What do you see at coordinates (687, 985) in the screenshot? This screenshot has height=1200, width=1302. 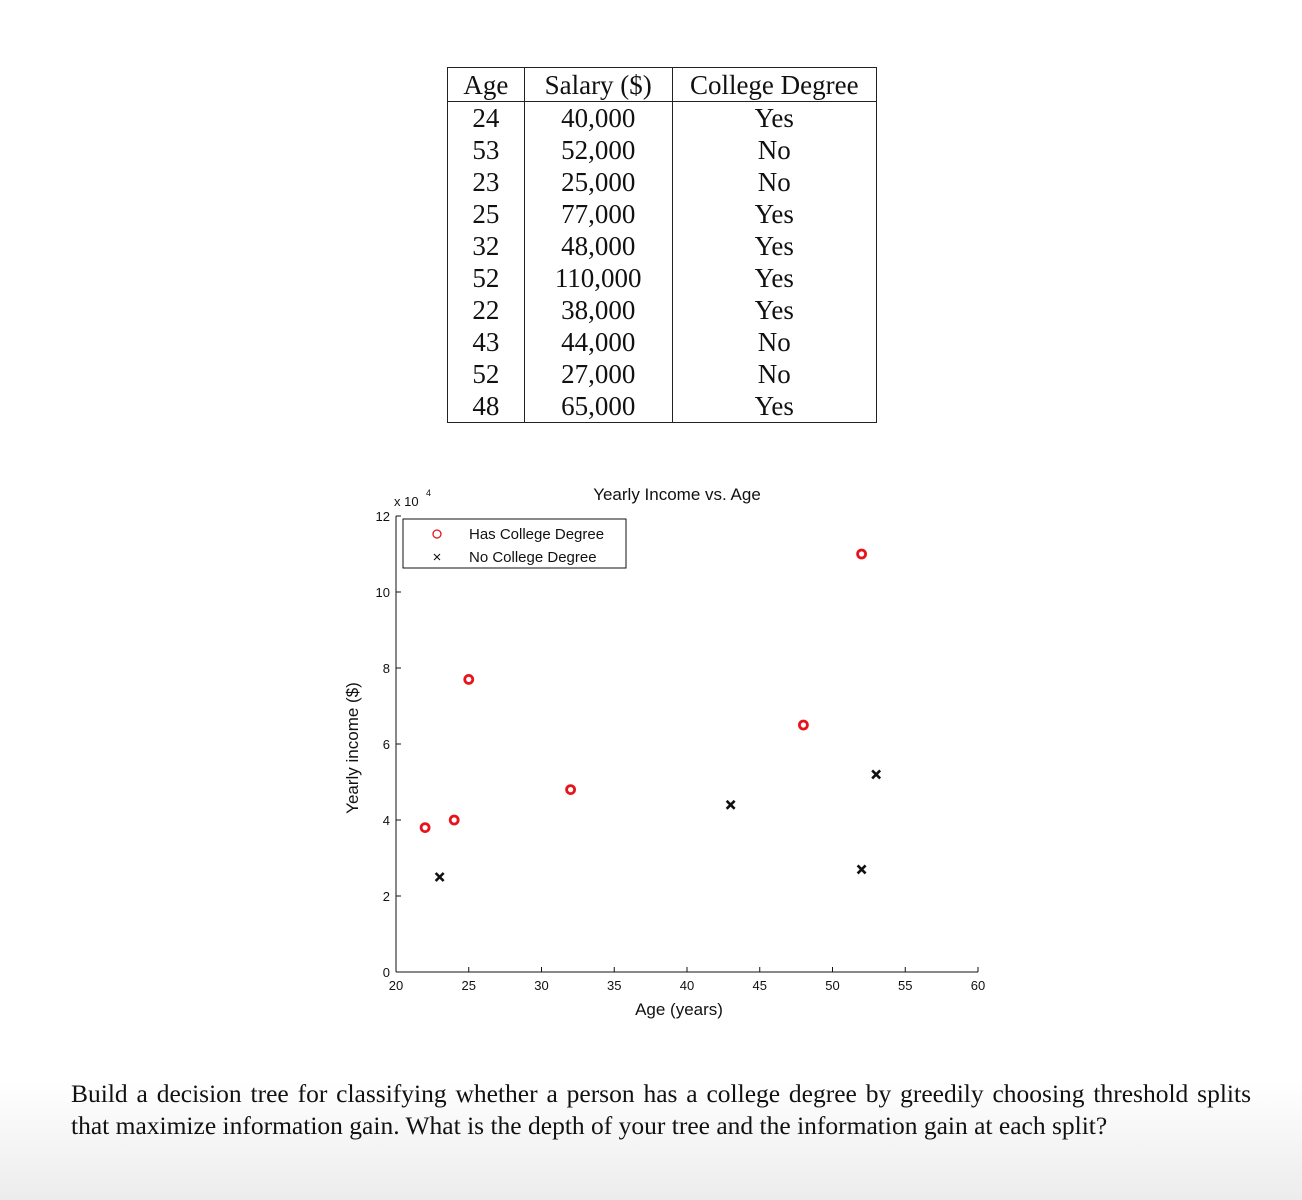 I see `x-tick-label: 40` at bounding box center [687, 985].